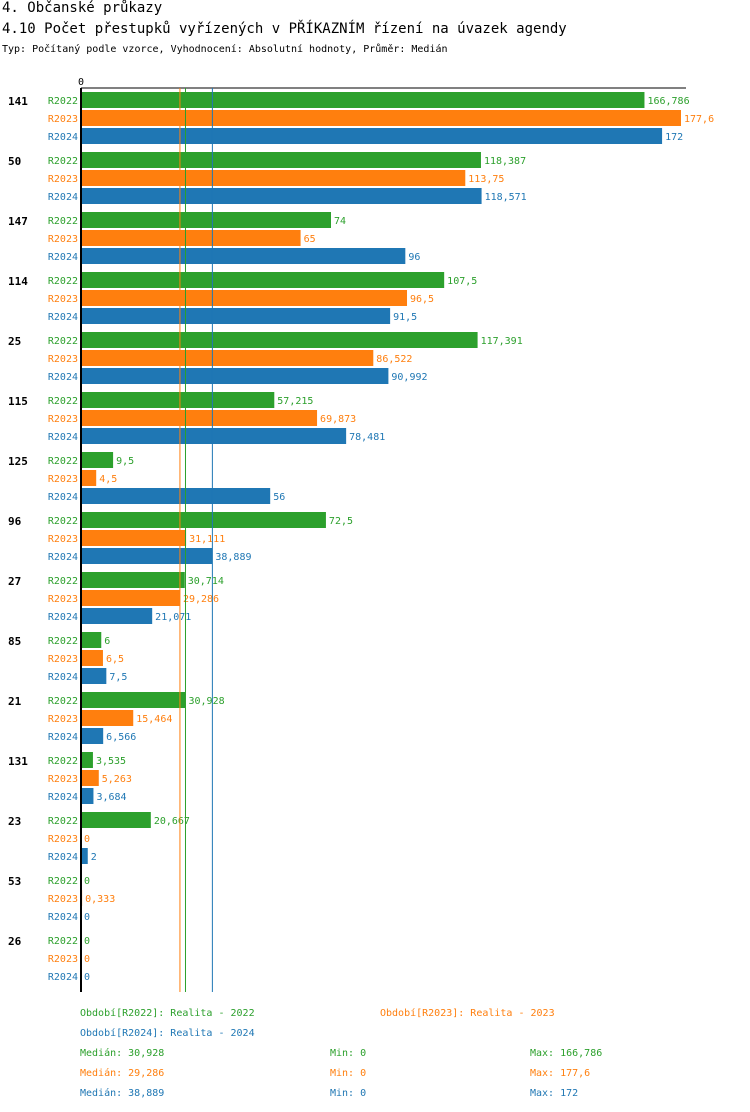 This screenshot has width=750, height=1112. Describe the element at coordinates (15, 521) in the screenshot. I see `category-label-96: 96` at that location.